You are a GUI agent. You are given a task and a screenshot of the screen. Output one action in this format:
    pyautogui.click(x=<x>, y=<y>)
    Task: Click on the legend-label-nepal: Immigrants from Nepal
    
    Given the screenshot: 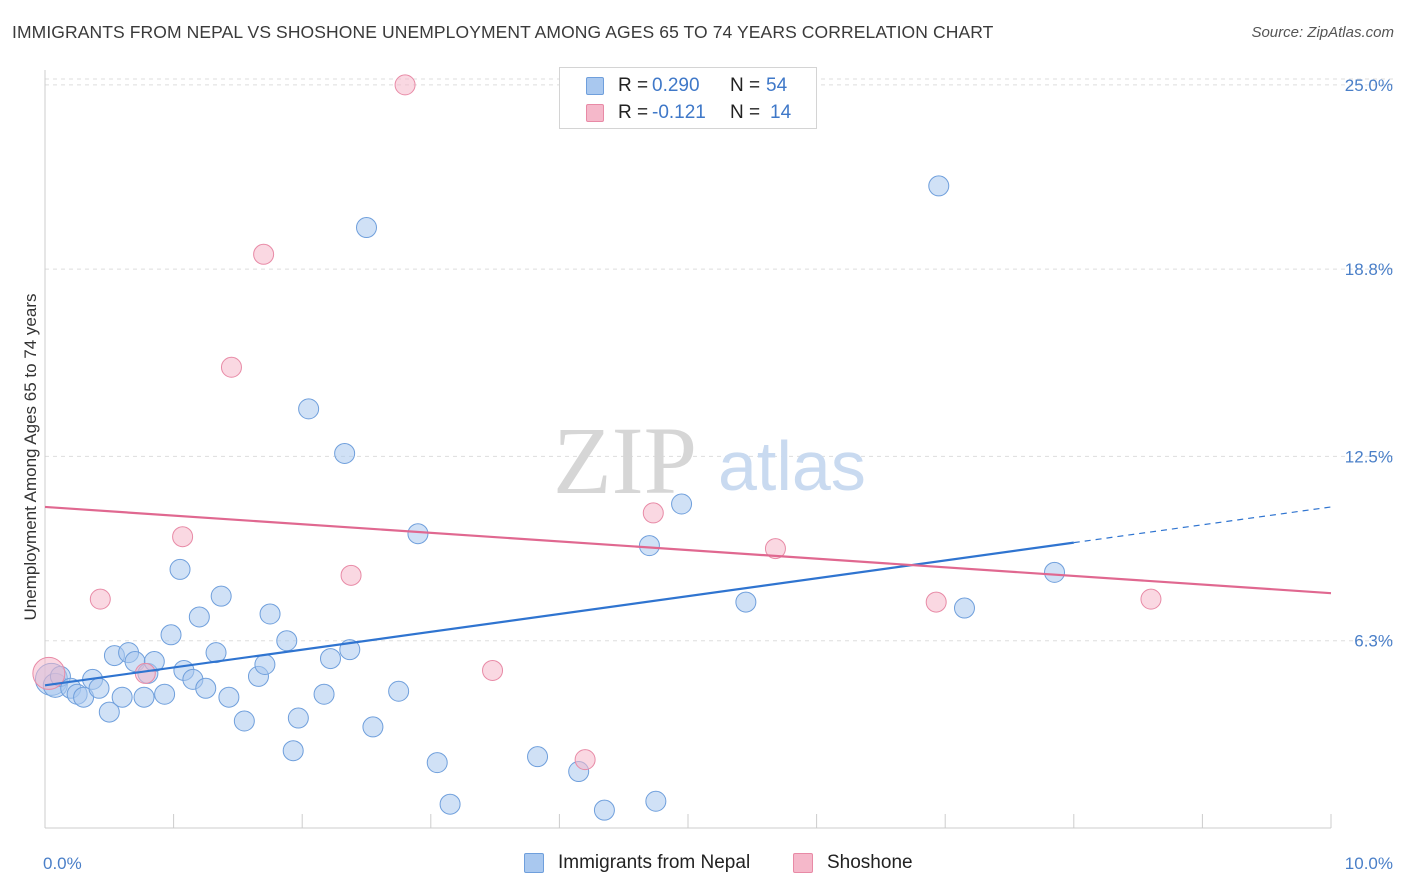 What is the action you would take?
    pyautogui.click(x=654, y=862)
    